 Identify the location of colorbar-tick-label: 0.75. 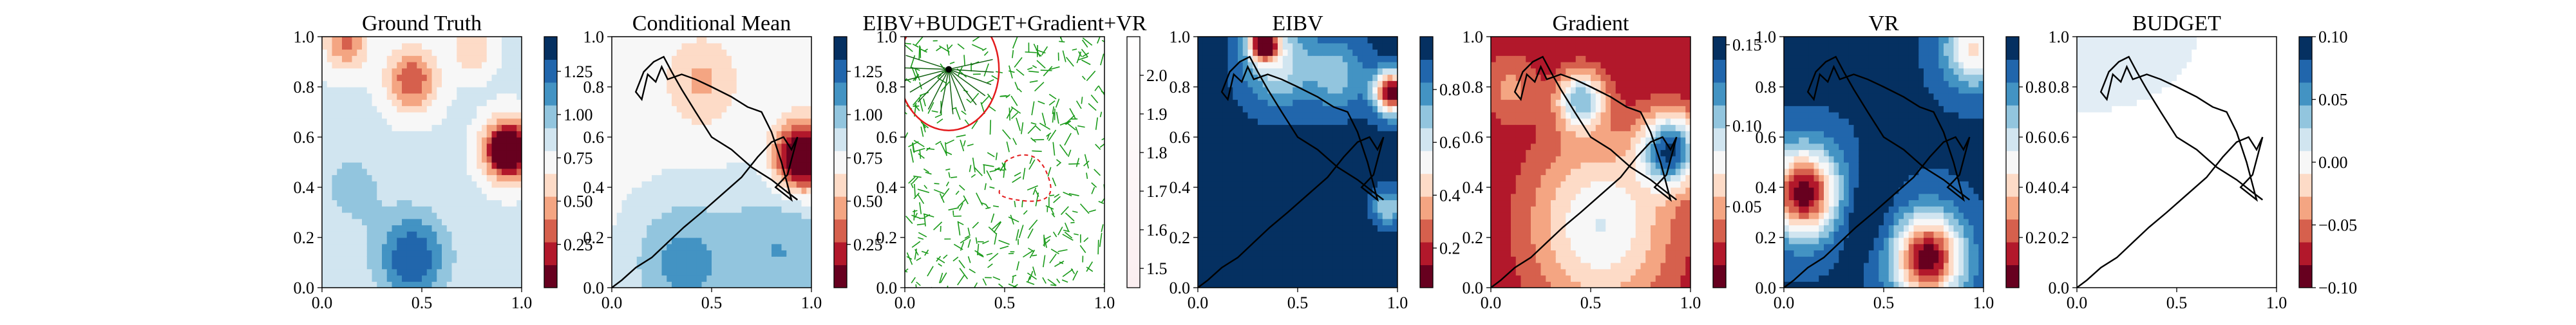
(578, 158).